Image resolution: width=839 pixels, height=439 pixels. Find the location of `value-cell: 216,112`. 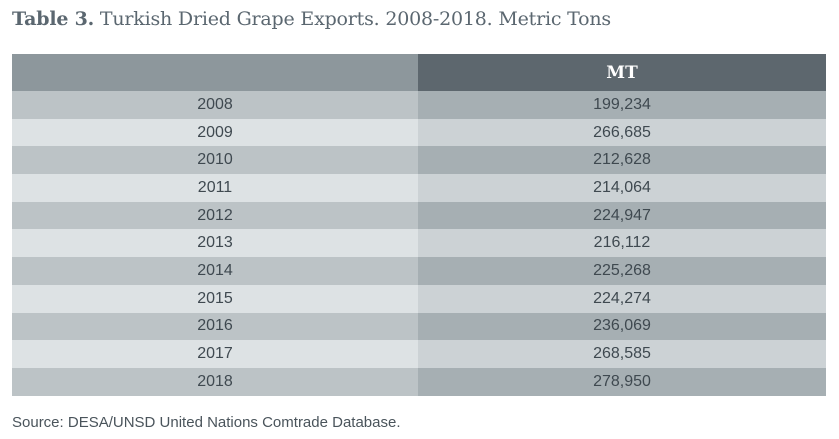

value-cell: 216,112 is located at coordinates (622, 243).